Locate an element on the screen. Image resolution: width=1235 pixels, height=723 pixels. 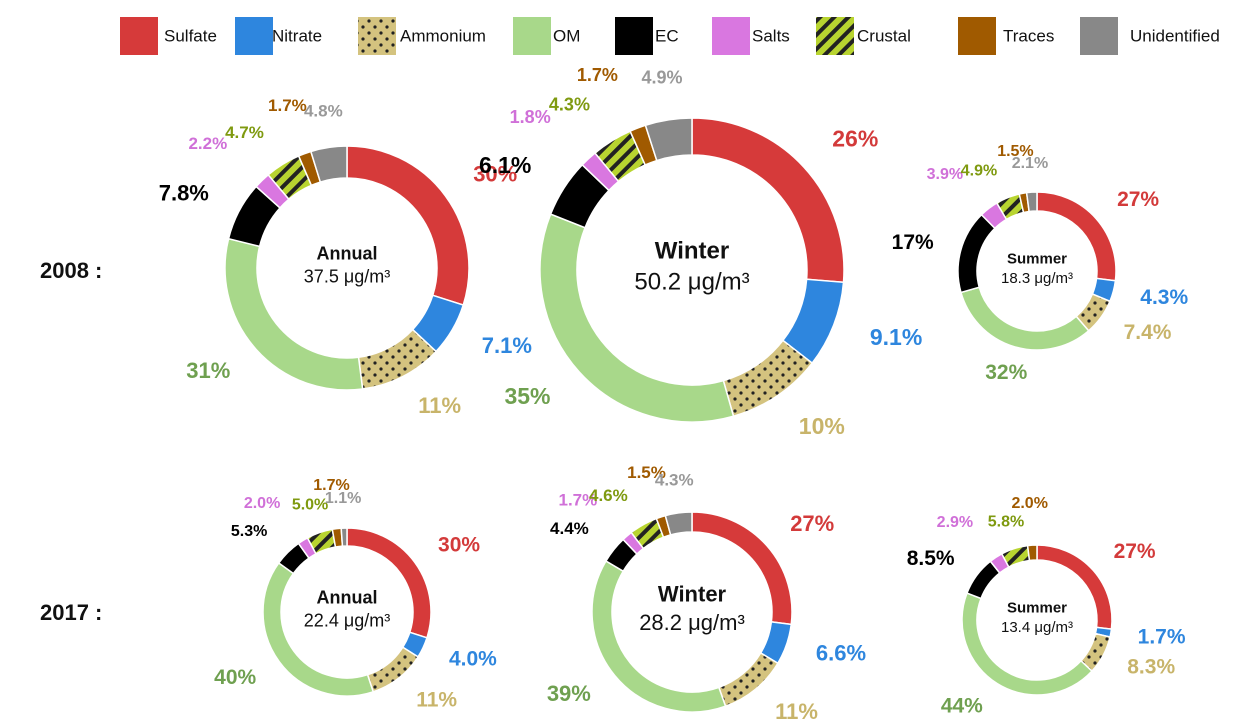
data-label: 1.8% is located at coordinates (530, 117).